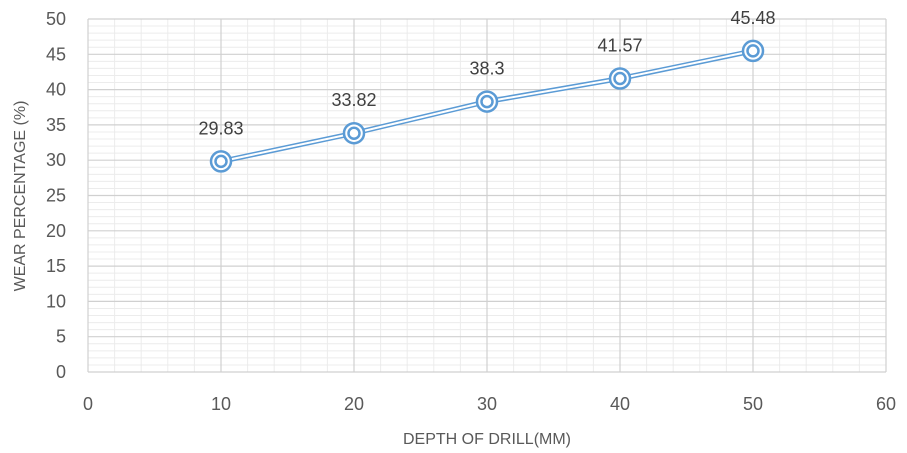 The width and height of the screenshot is (907, 453). Describe the element at coordinates (56, 19) in the screenshot. I see `y-tick-label: 50` at that location.